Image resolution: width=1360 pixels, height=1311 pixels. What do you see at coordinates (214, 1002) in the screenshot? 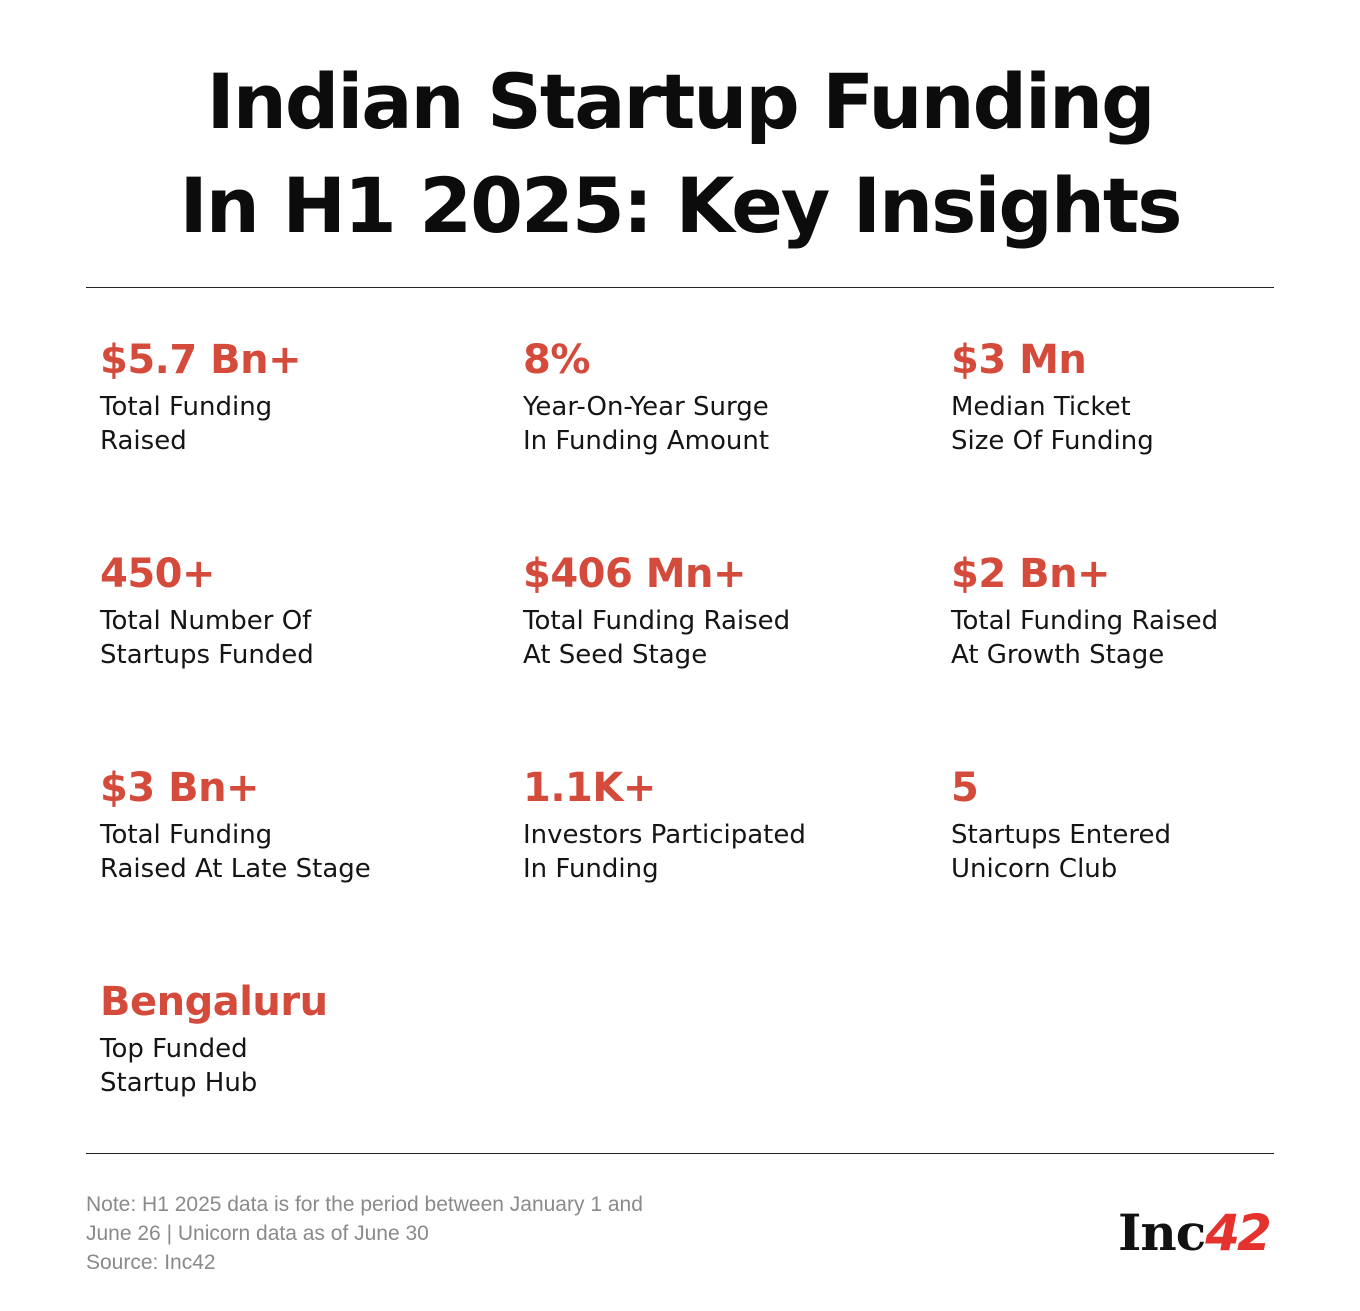
I see `stat-value: Bengaluru` at bounding box center [214, 1002].